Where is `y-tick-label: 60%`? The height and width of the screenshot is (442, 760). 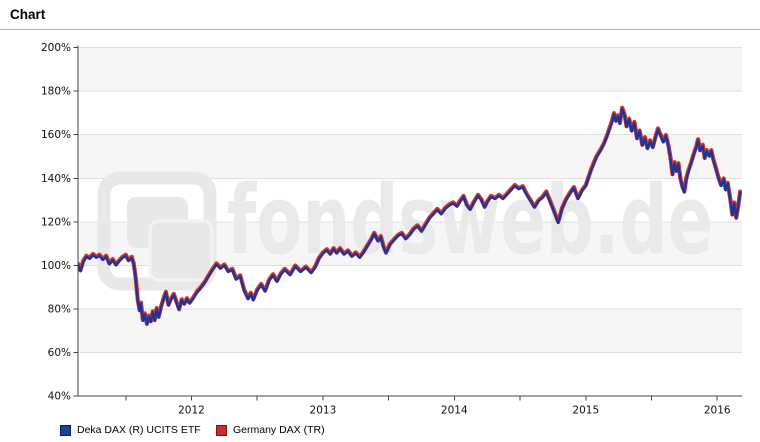
y-tick-label: 60% is located at coordinates (59, 353).